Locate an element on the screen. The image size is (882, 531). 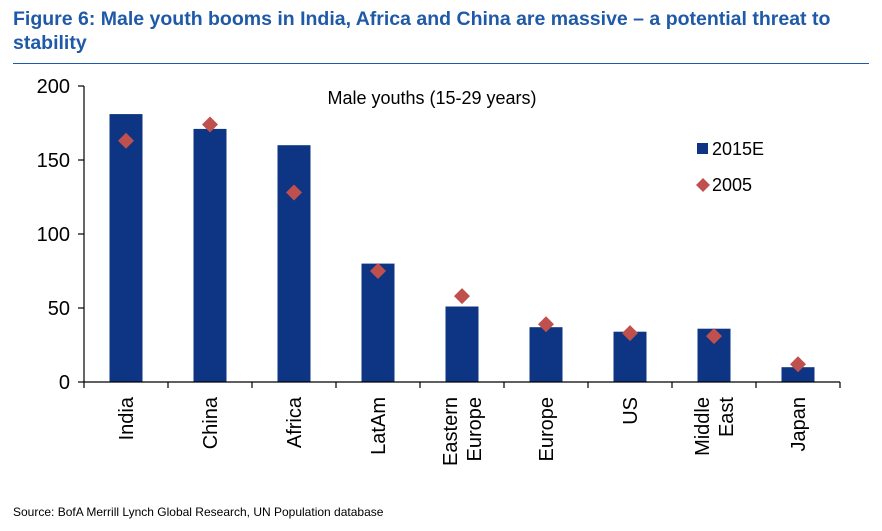
x-category-label: China is located at coordinates (211, 422).